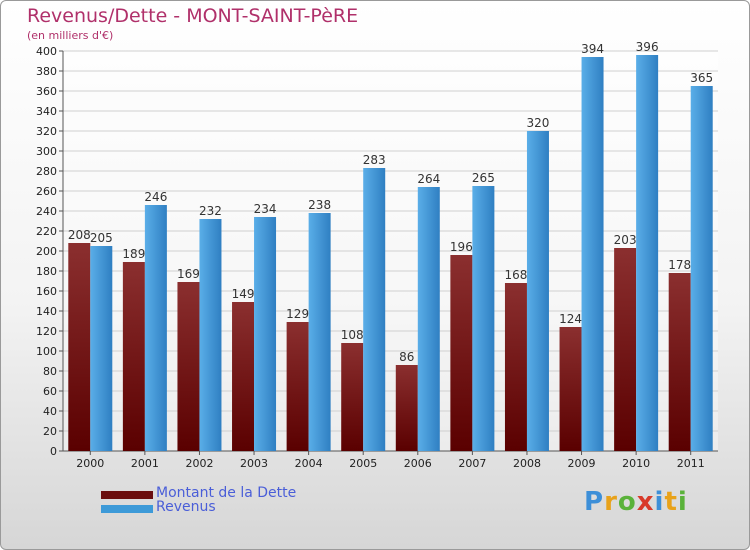 The image size is (750, 550). Describe the element at coordinates (701, 78) in the screenshot. I see `revenue-value-label: 365` at that location.